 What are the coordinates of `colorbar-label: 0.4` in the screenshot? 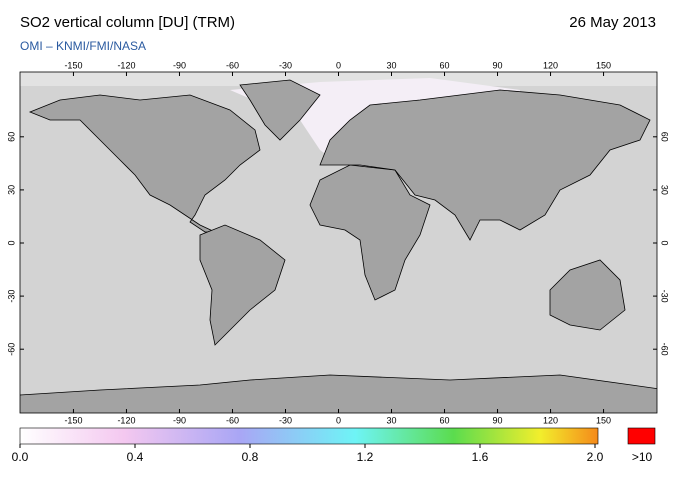 It's located at (135, 457).